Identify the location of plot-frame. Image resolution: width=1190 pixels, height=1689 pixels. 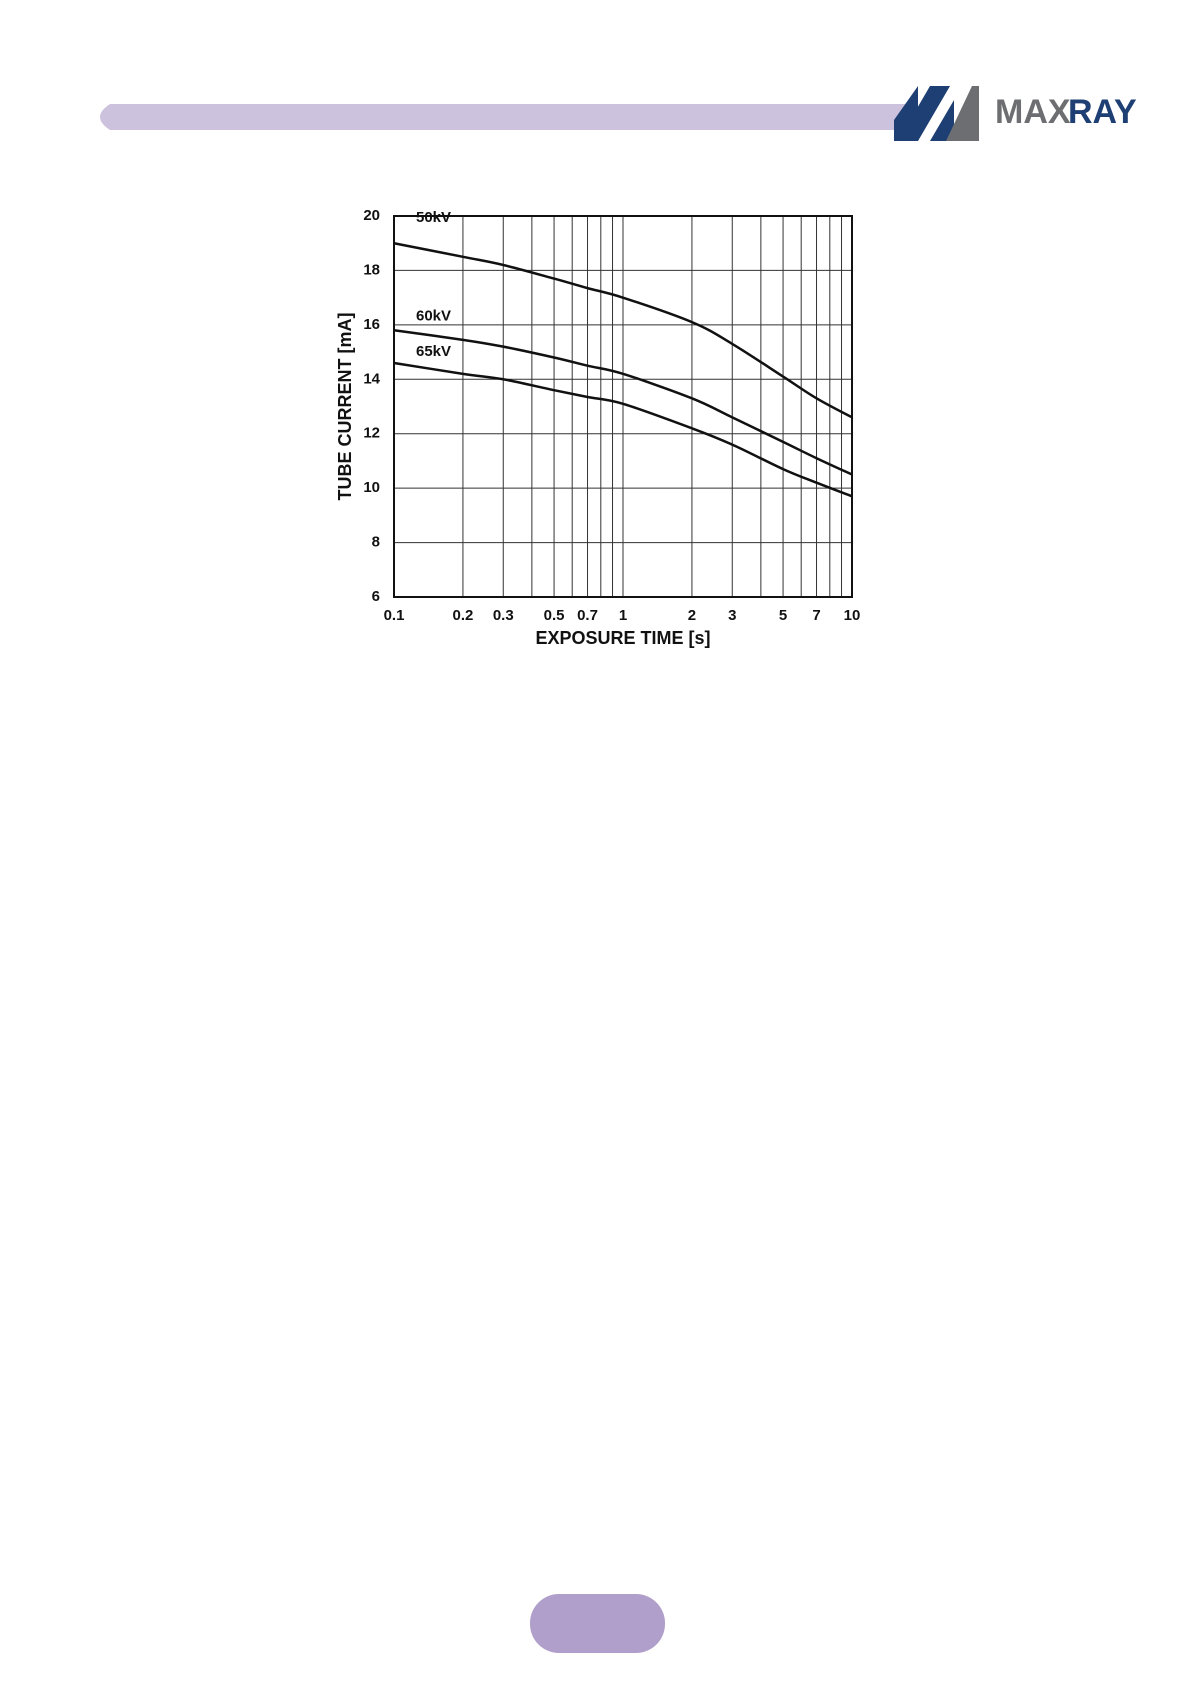
(623, 406).